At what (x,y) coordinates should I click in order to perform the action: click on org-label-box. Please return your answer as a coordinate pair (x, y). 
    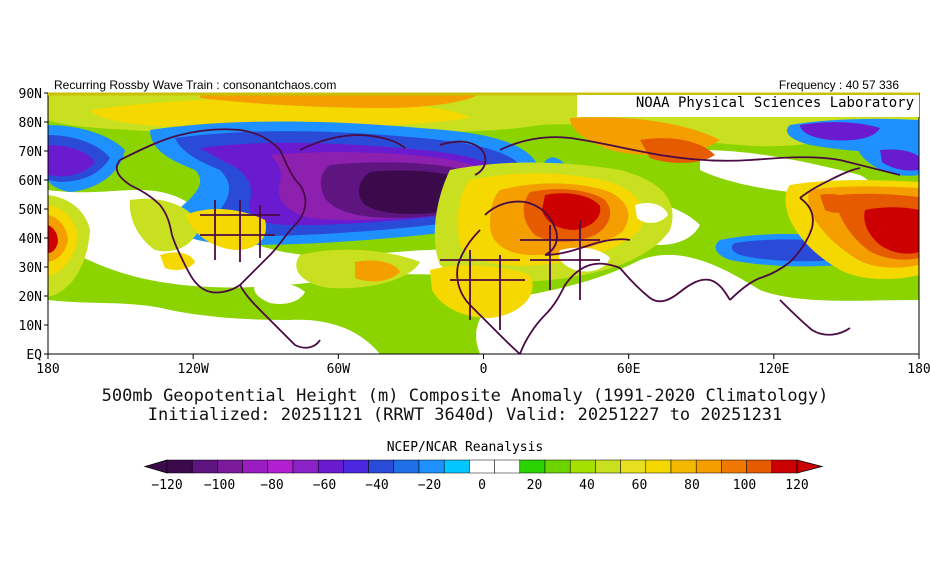
    Looking at the image, I should click on (748, 106).